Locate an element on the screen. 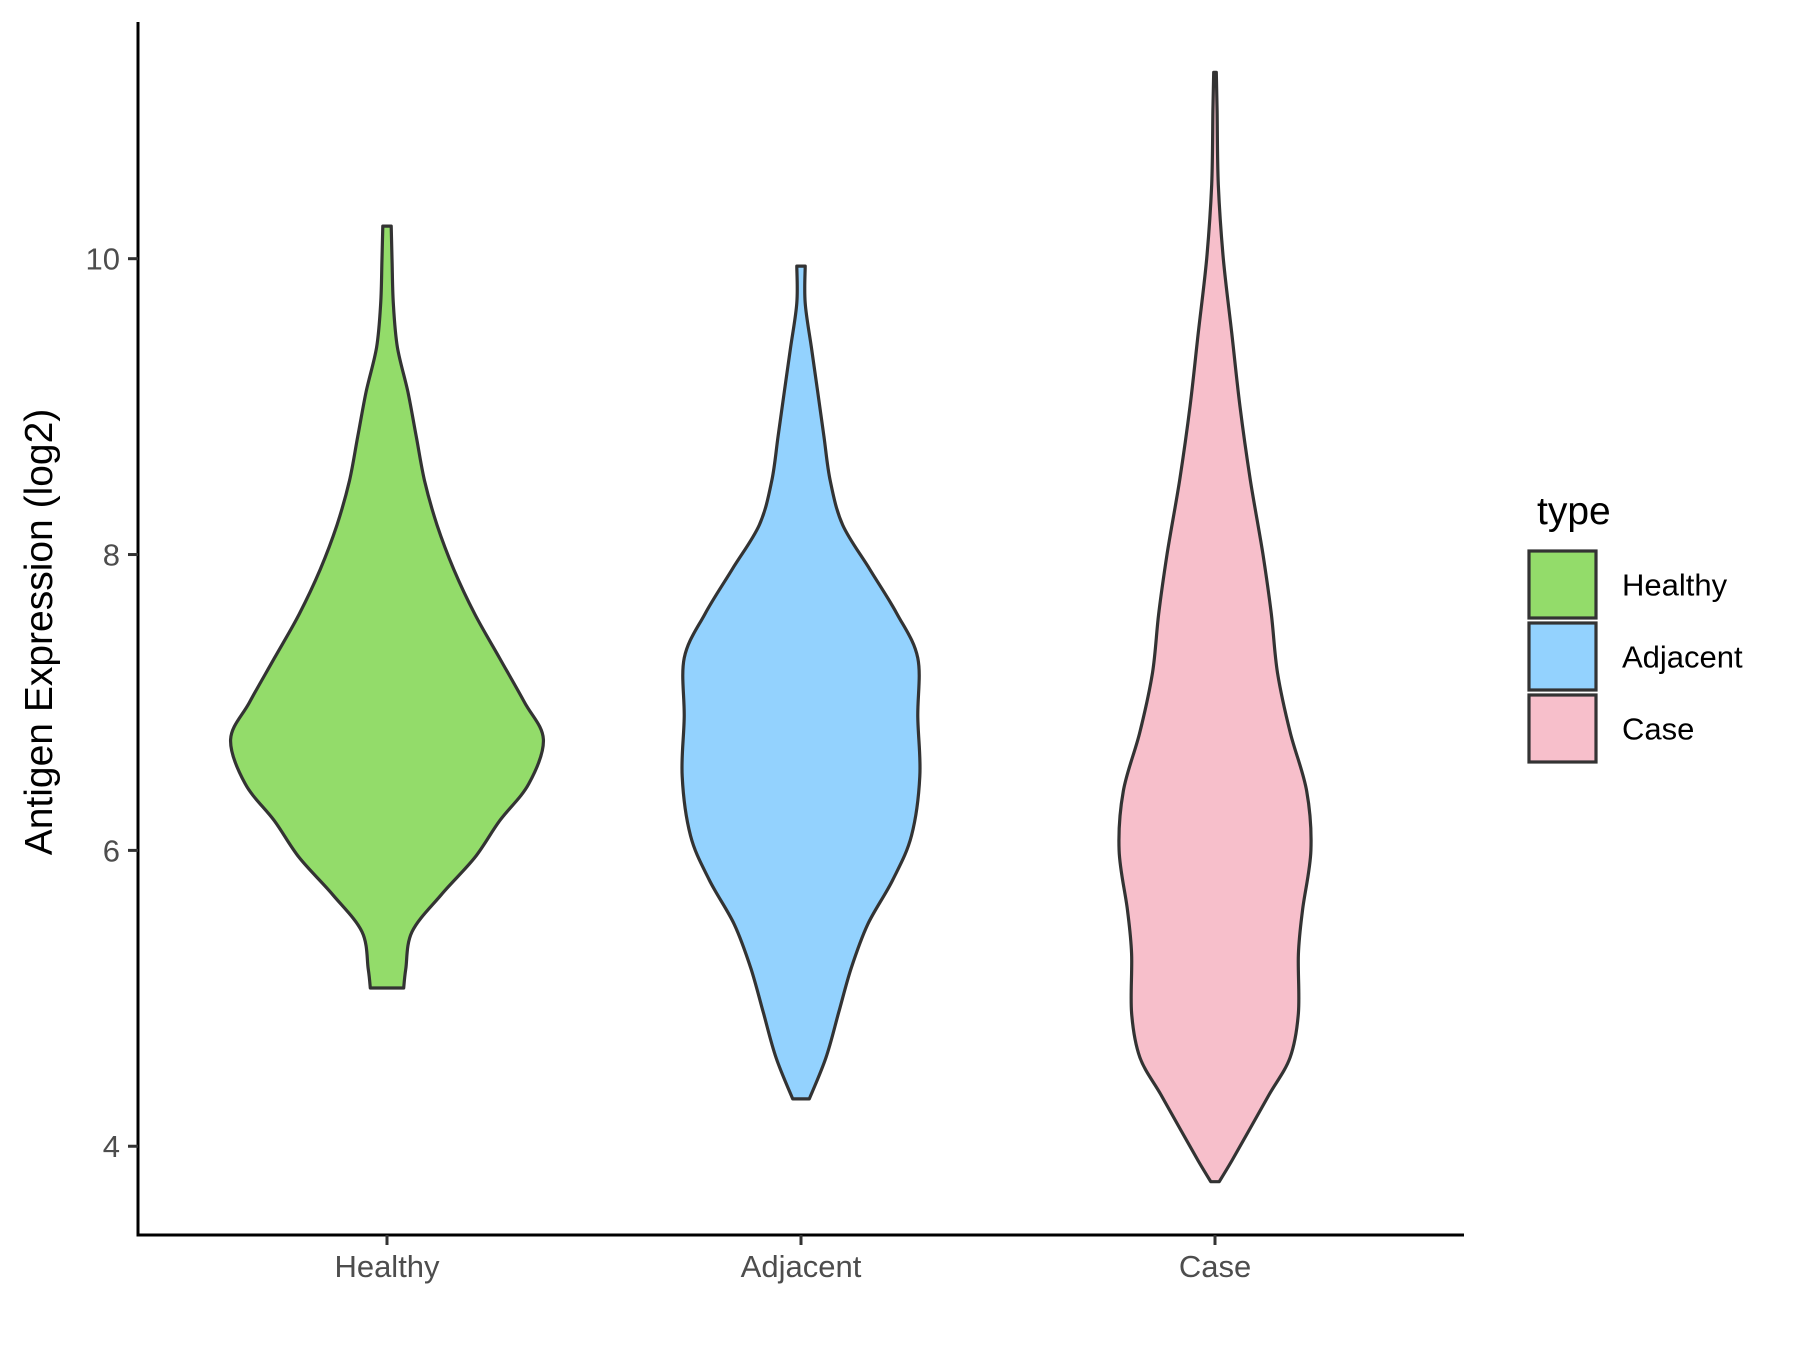  legend-key-adjacent is located at coordinates (1562, 656).